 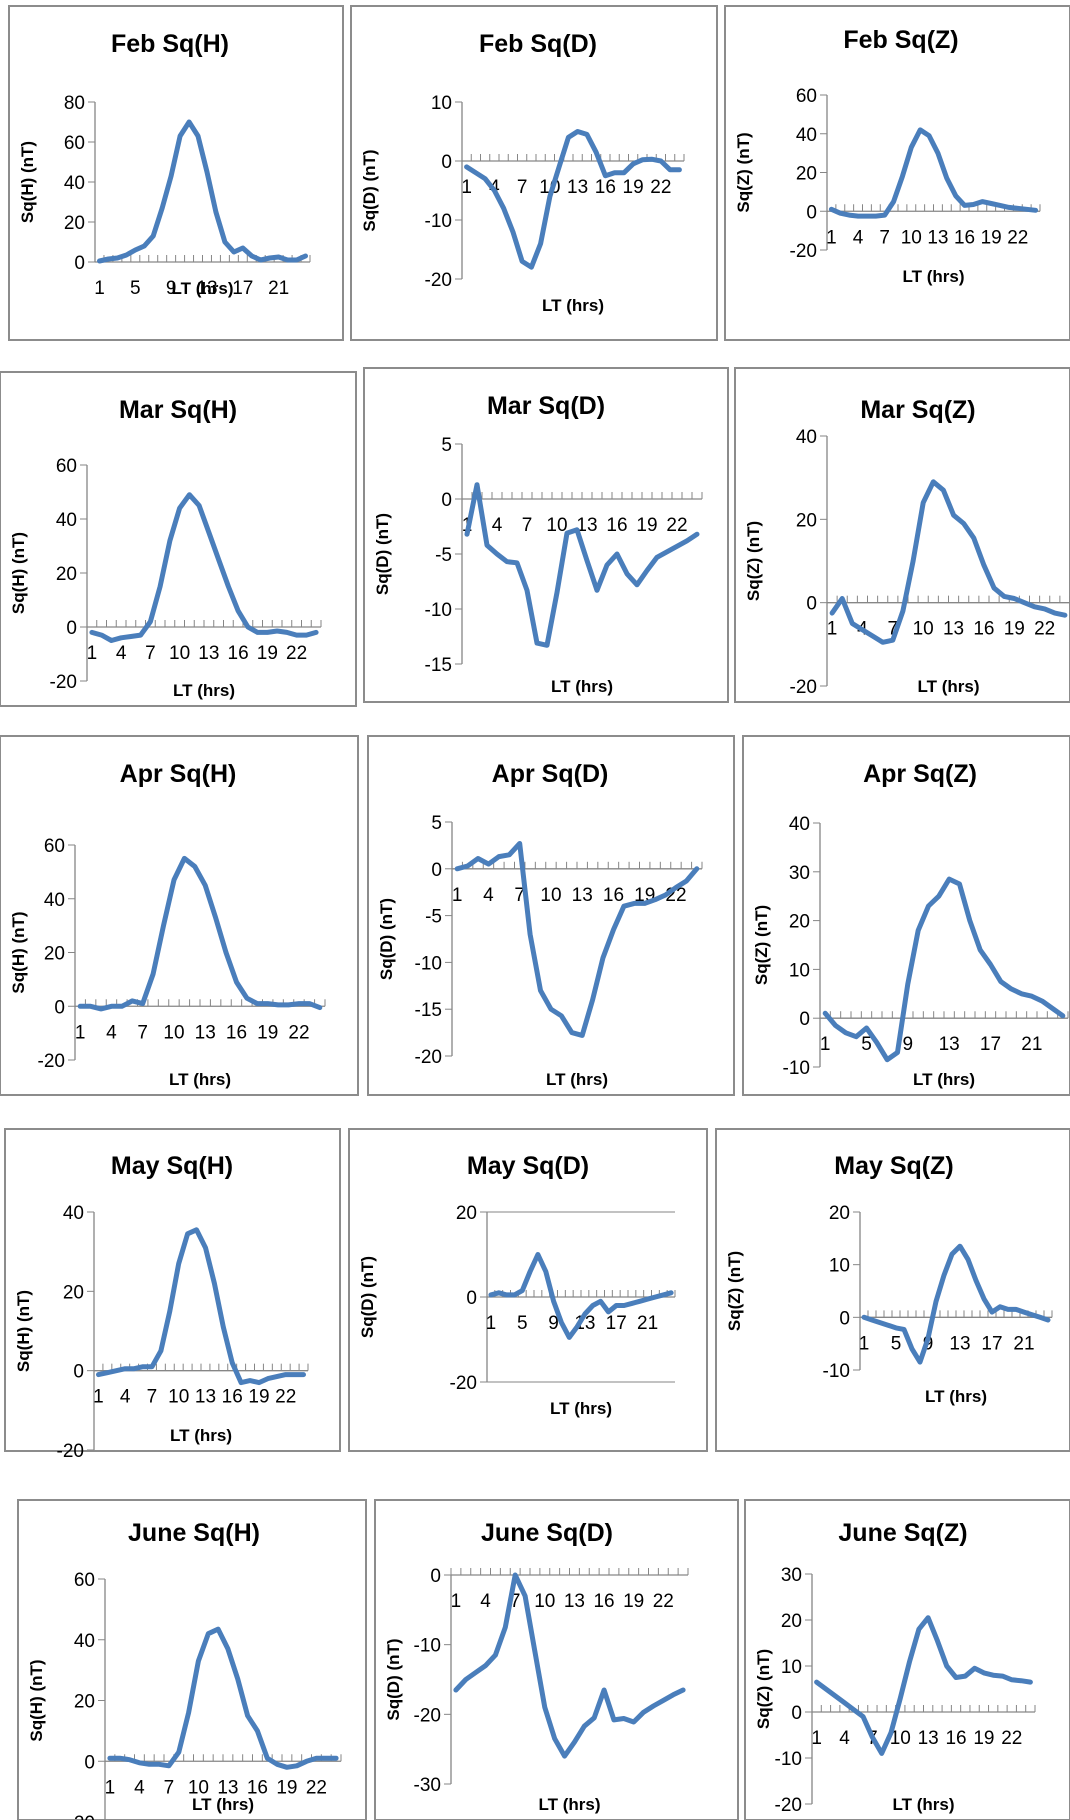 What do you see at coordinates (908, 1044) in the screenshot?
I see `x-tick-label: 9` at bounding box center [908, 1044].